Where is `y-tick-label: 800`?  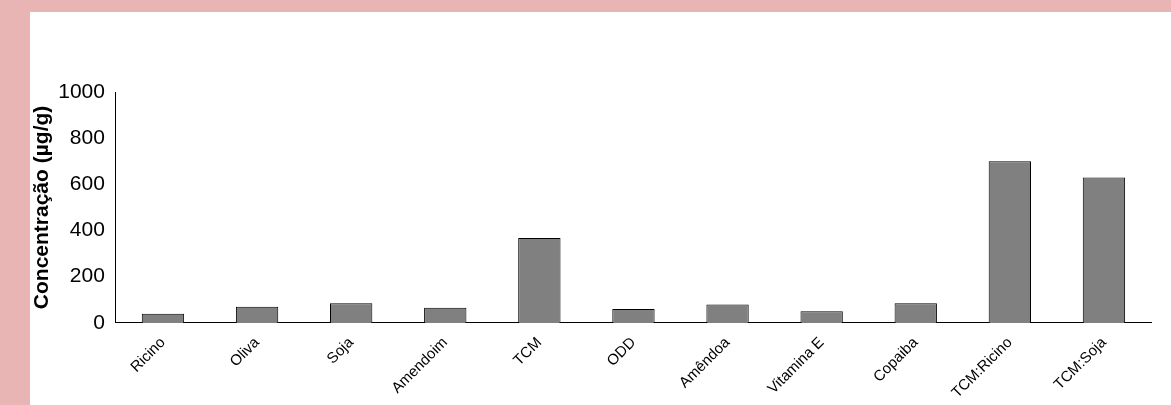 y-tick-label: 800 is located at coordinates (87, 136).